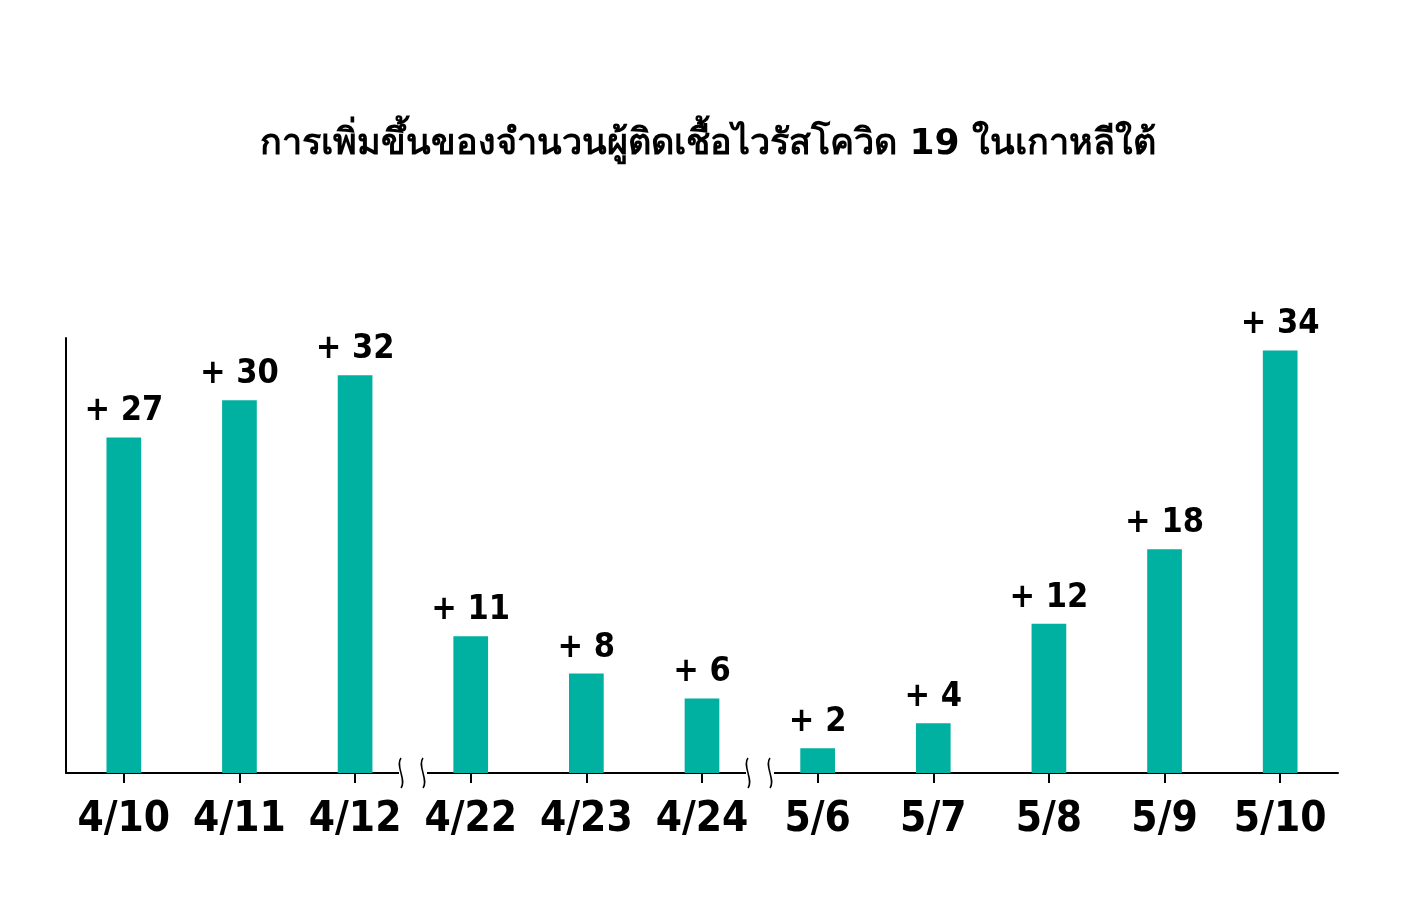 The image size is (1420, 915). Describe the element at coordinates (1280, 816) in the screenshot. I see `x-tick-label: 5/10` at that location.